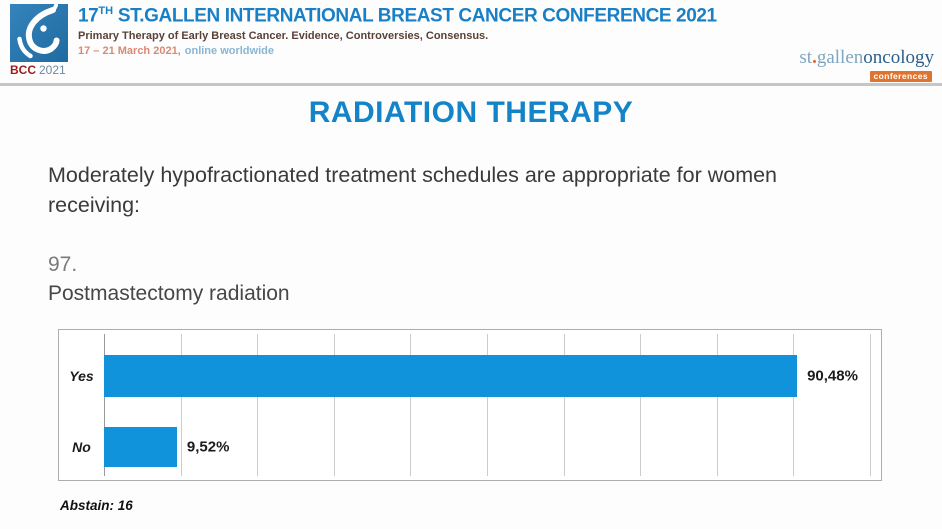  Describe the element at coordinates (898, 57) in the screenshot. I see `brand-oncology: oncology` at that location.